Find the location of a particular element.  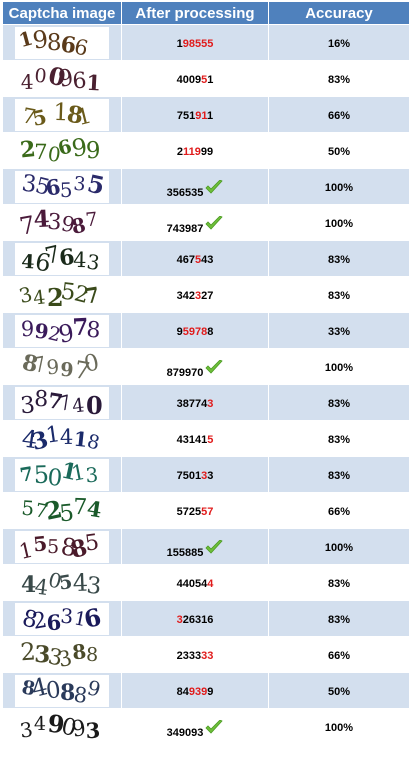

correct-digit: 6 is located at coordinates (191, 619).